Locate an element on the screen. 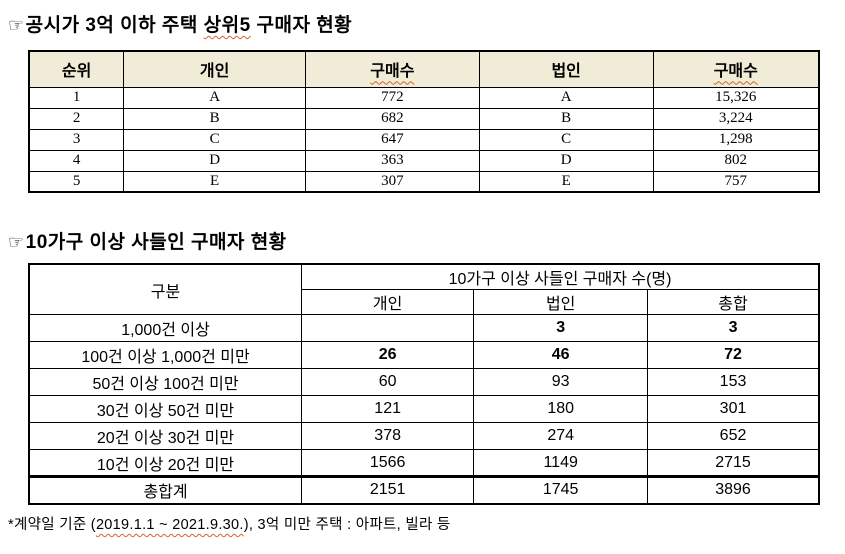  table2-header-row-2: 개인 법인 총합 is located at coordinates (424, 302).